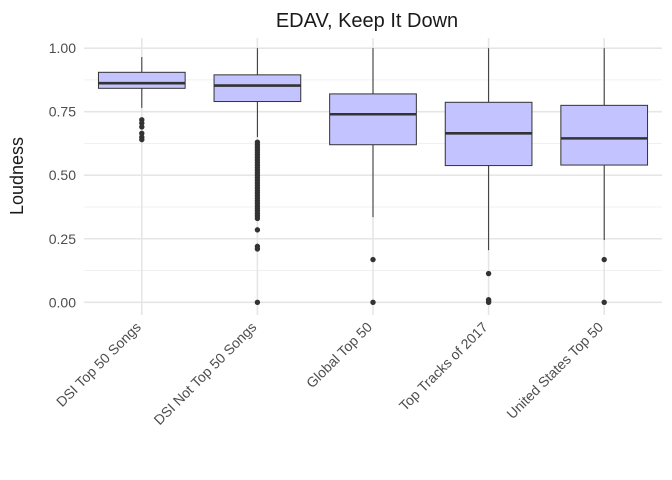 This screenshot has height=480, width=672. I want to click on chart-title: EDAV, Keep It Down, so click(367, 21).